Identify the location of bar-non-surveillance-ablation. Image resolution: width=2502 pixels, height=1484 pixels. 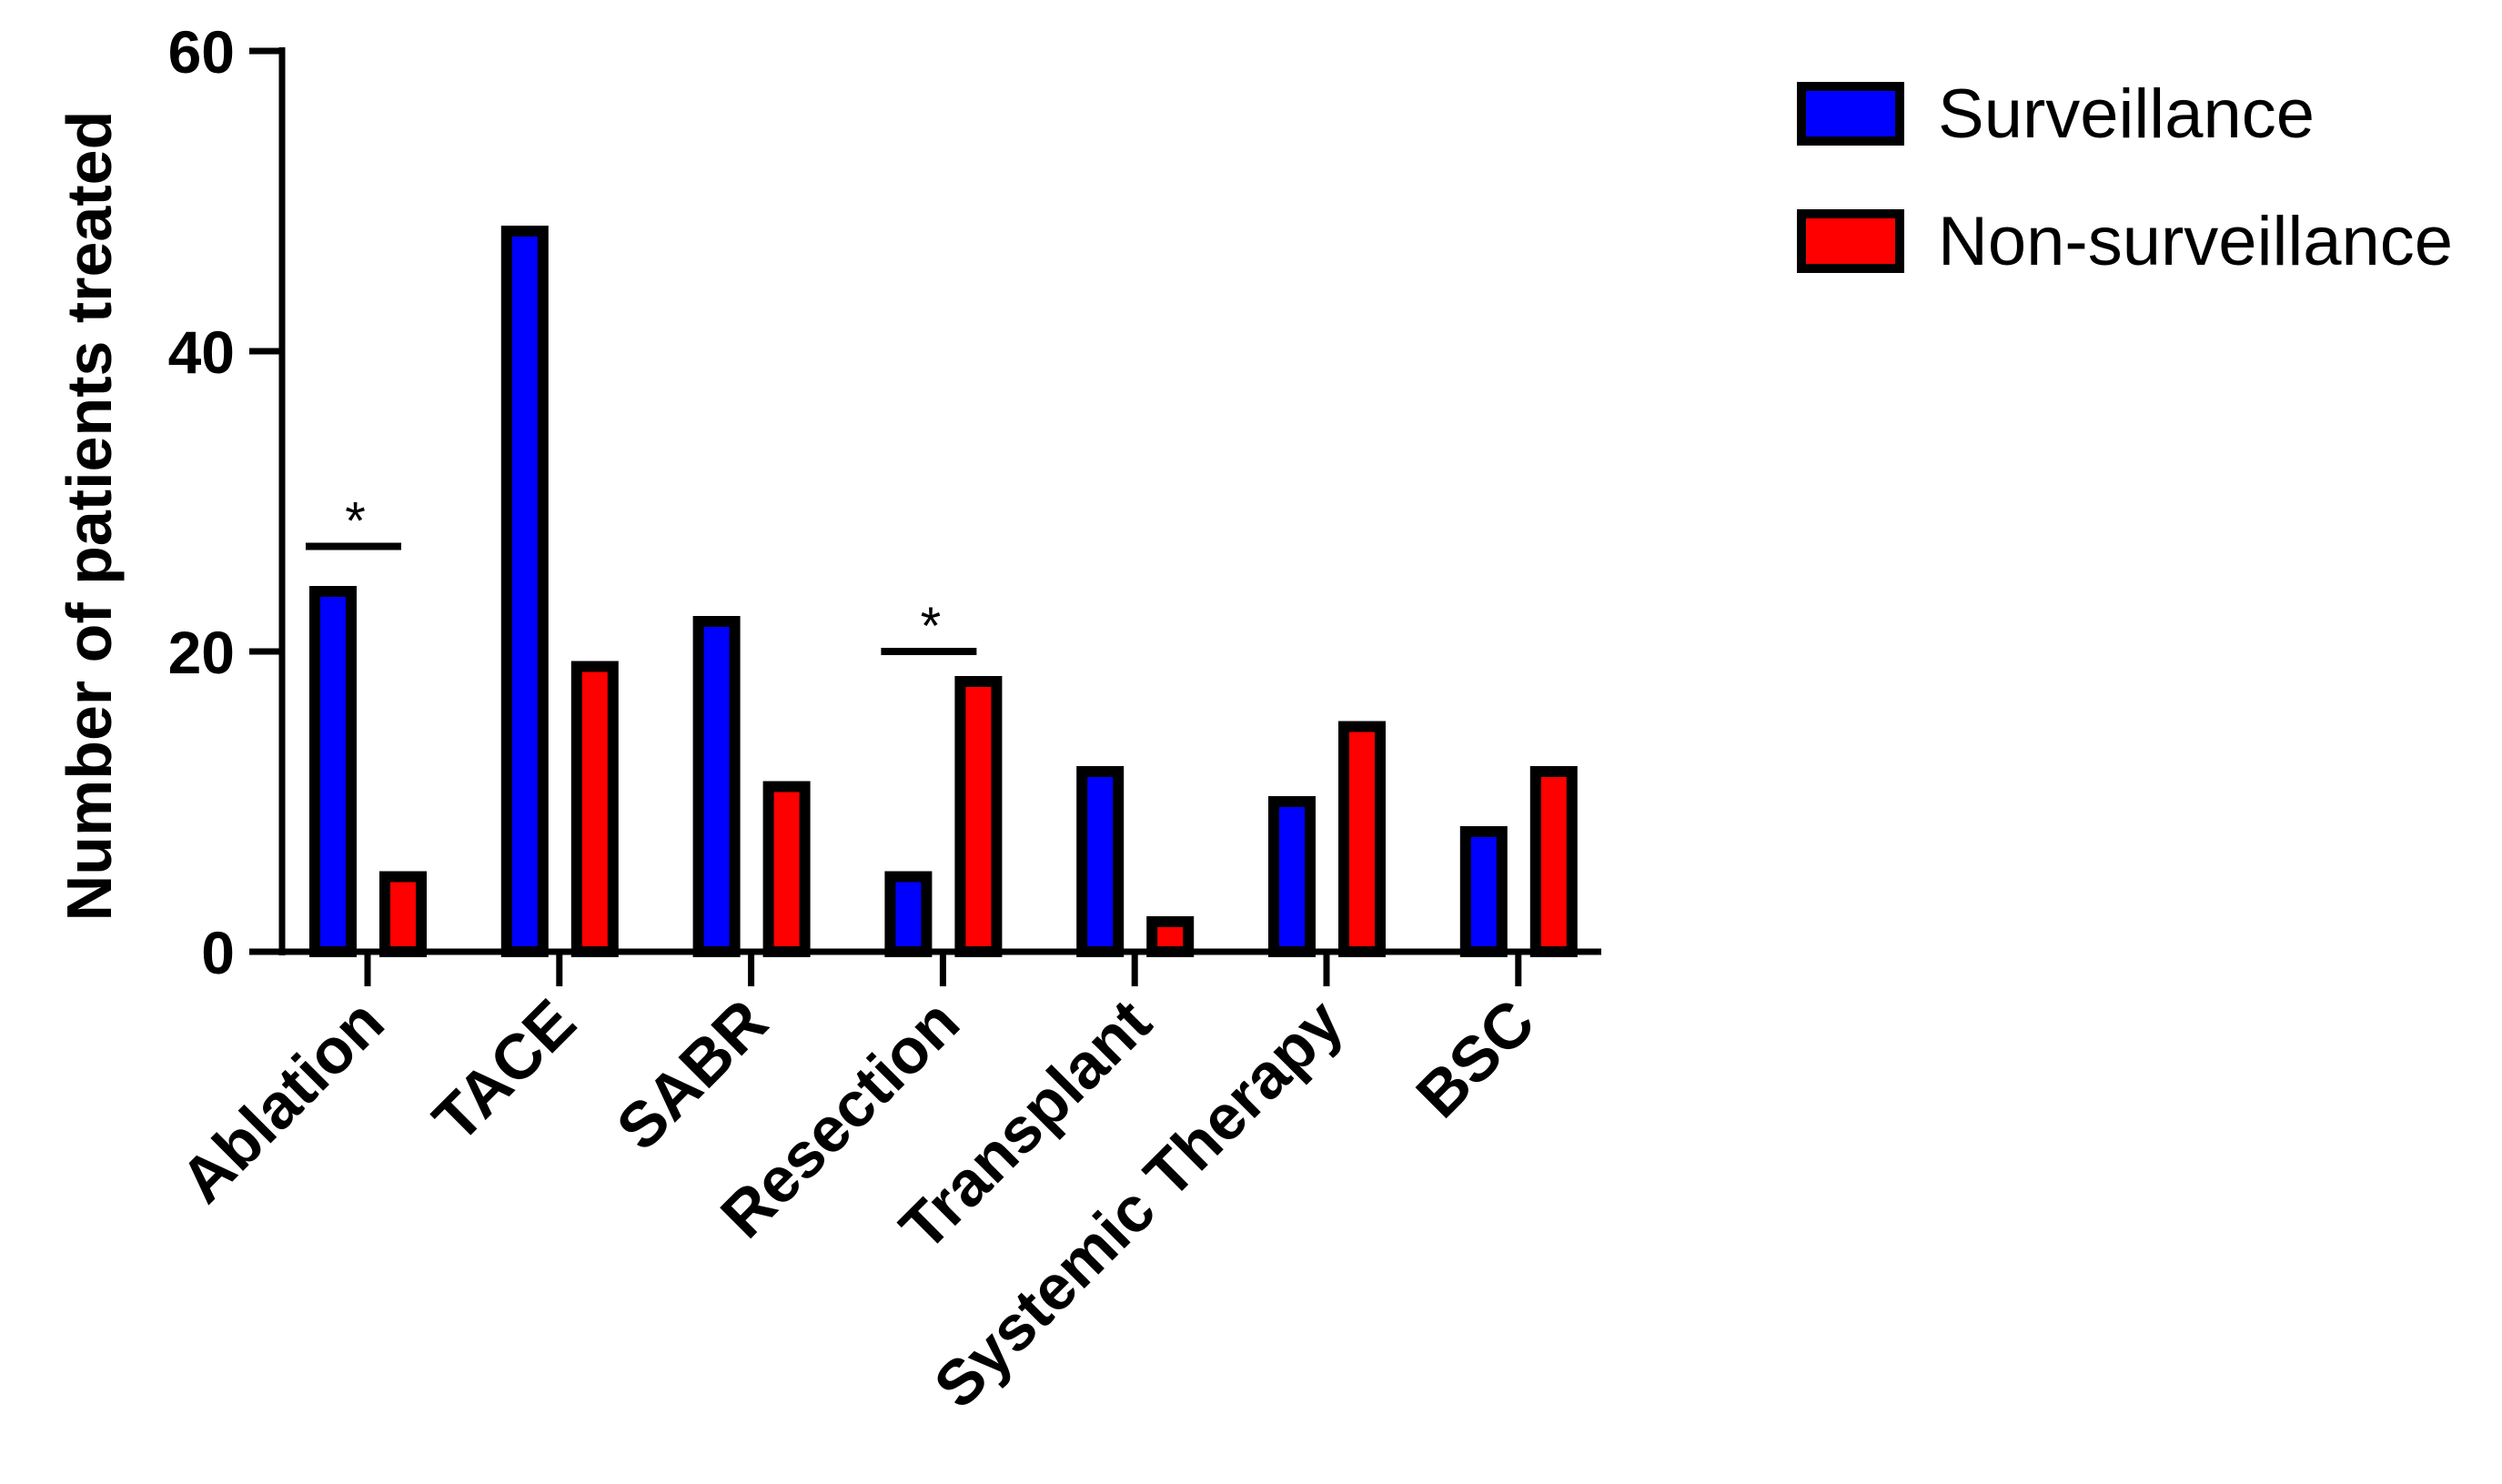
(403, 914).